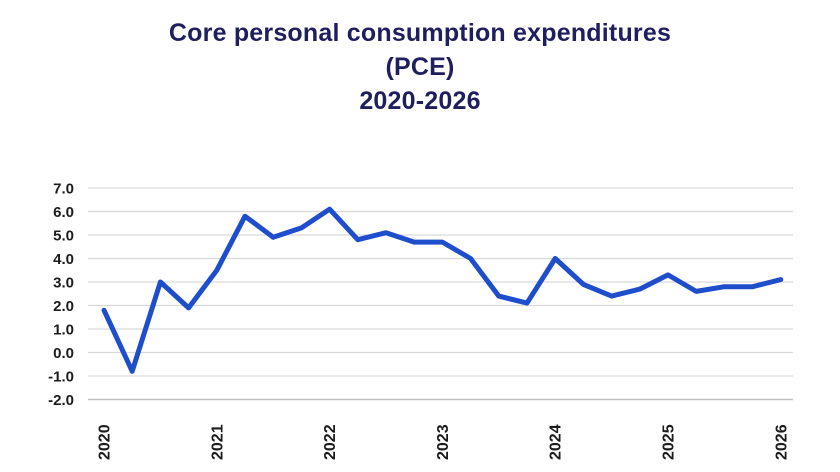 This screenshot has height=472, width=840. I want to click on chart-title-line-3: 2020-2026, so click(420, 101).